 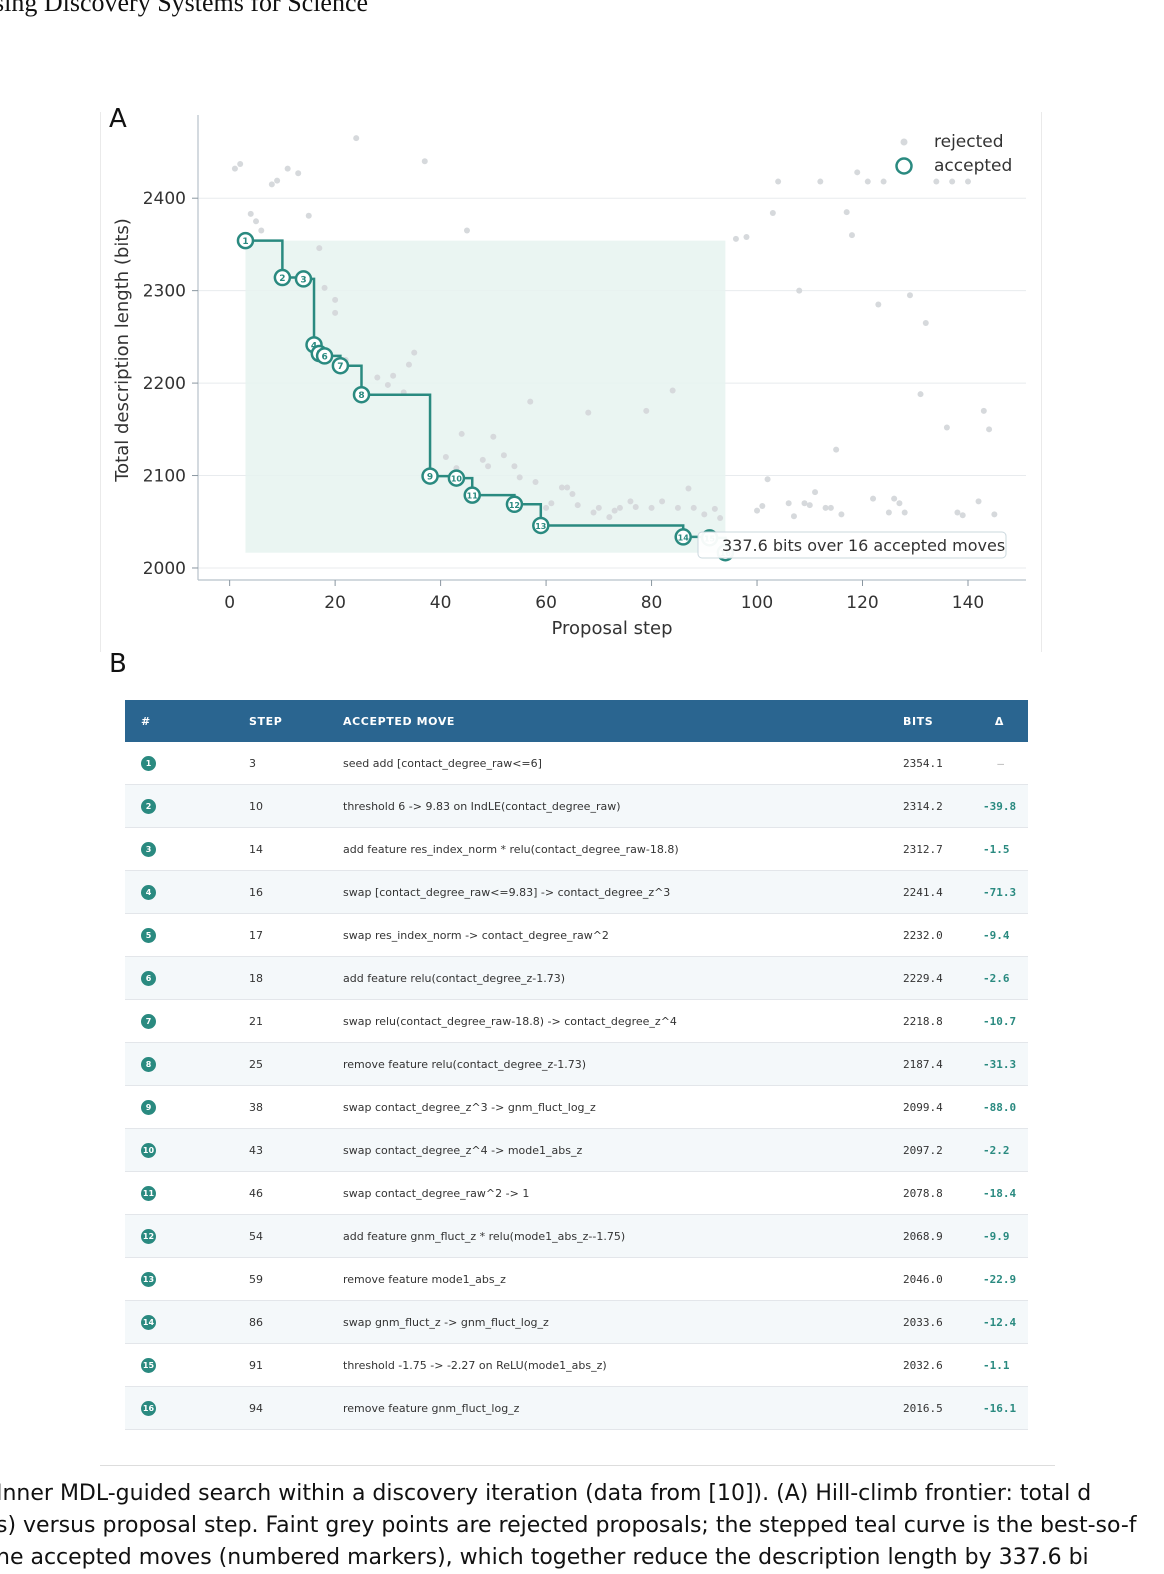 What do you see at coordinates (1005, 763) in the screenshot?
I see `row-delta: –` at bounding box center [1005, 763].